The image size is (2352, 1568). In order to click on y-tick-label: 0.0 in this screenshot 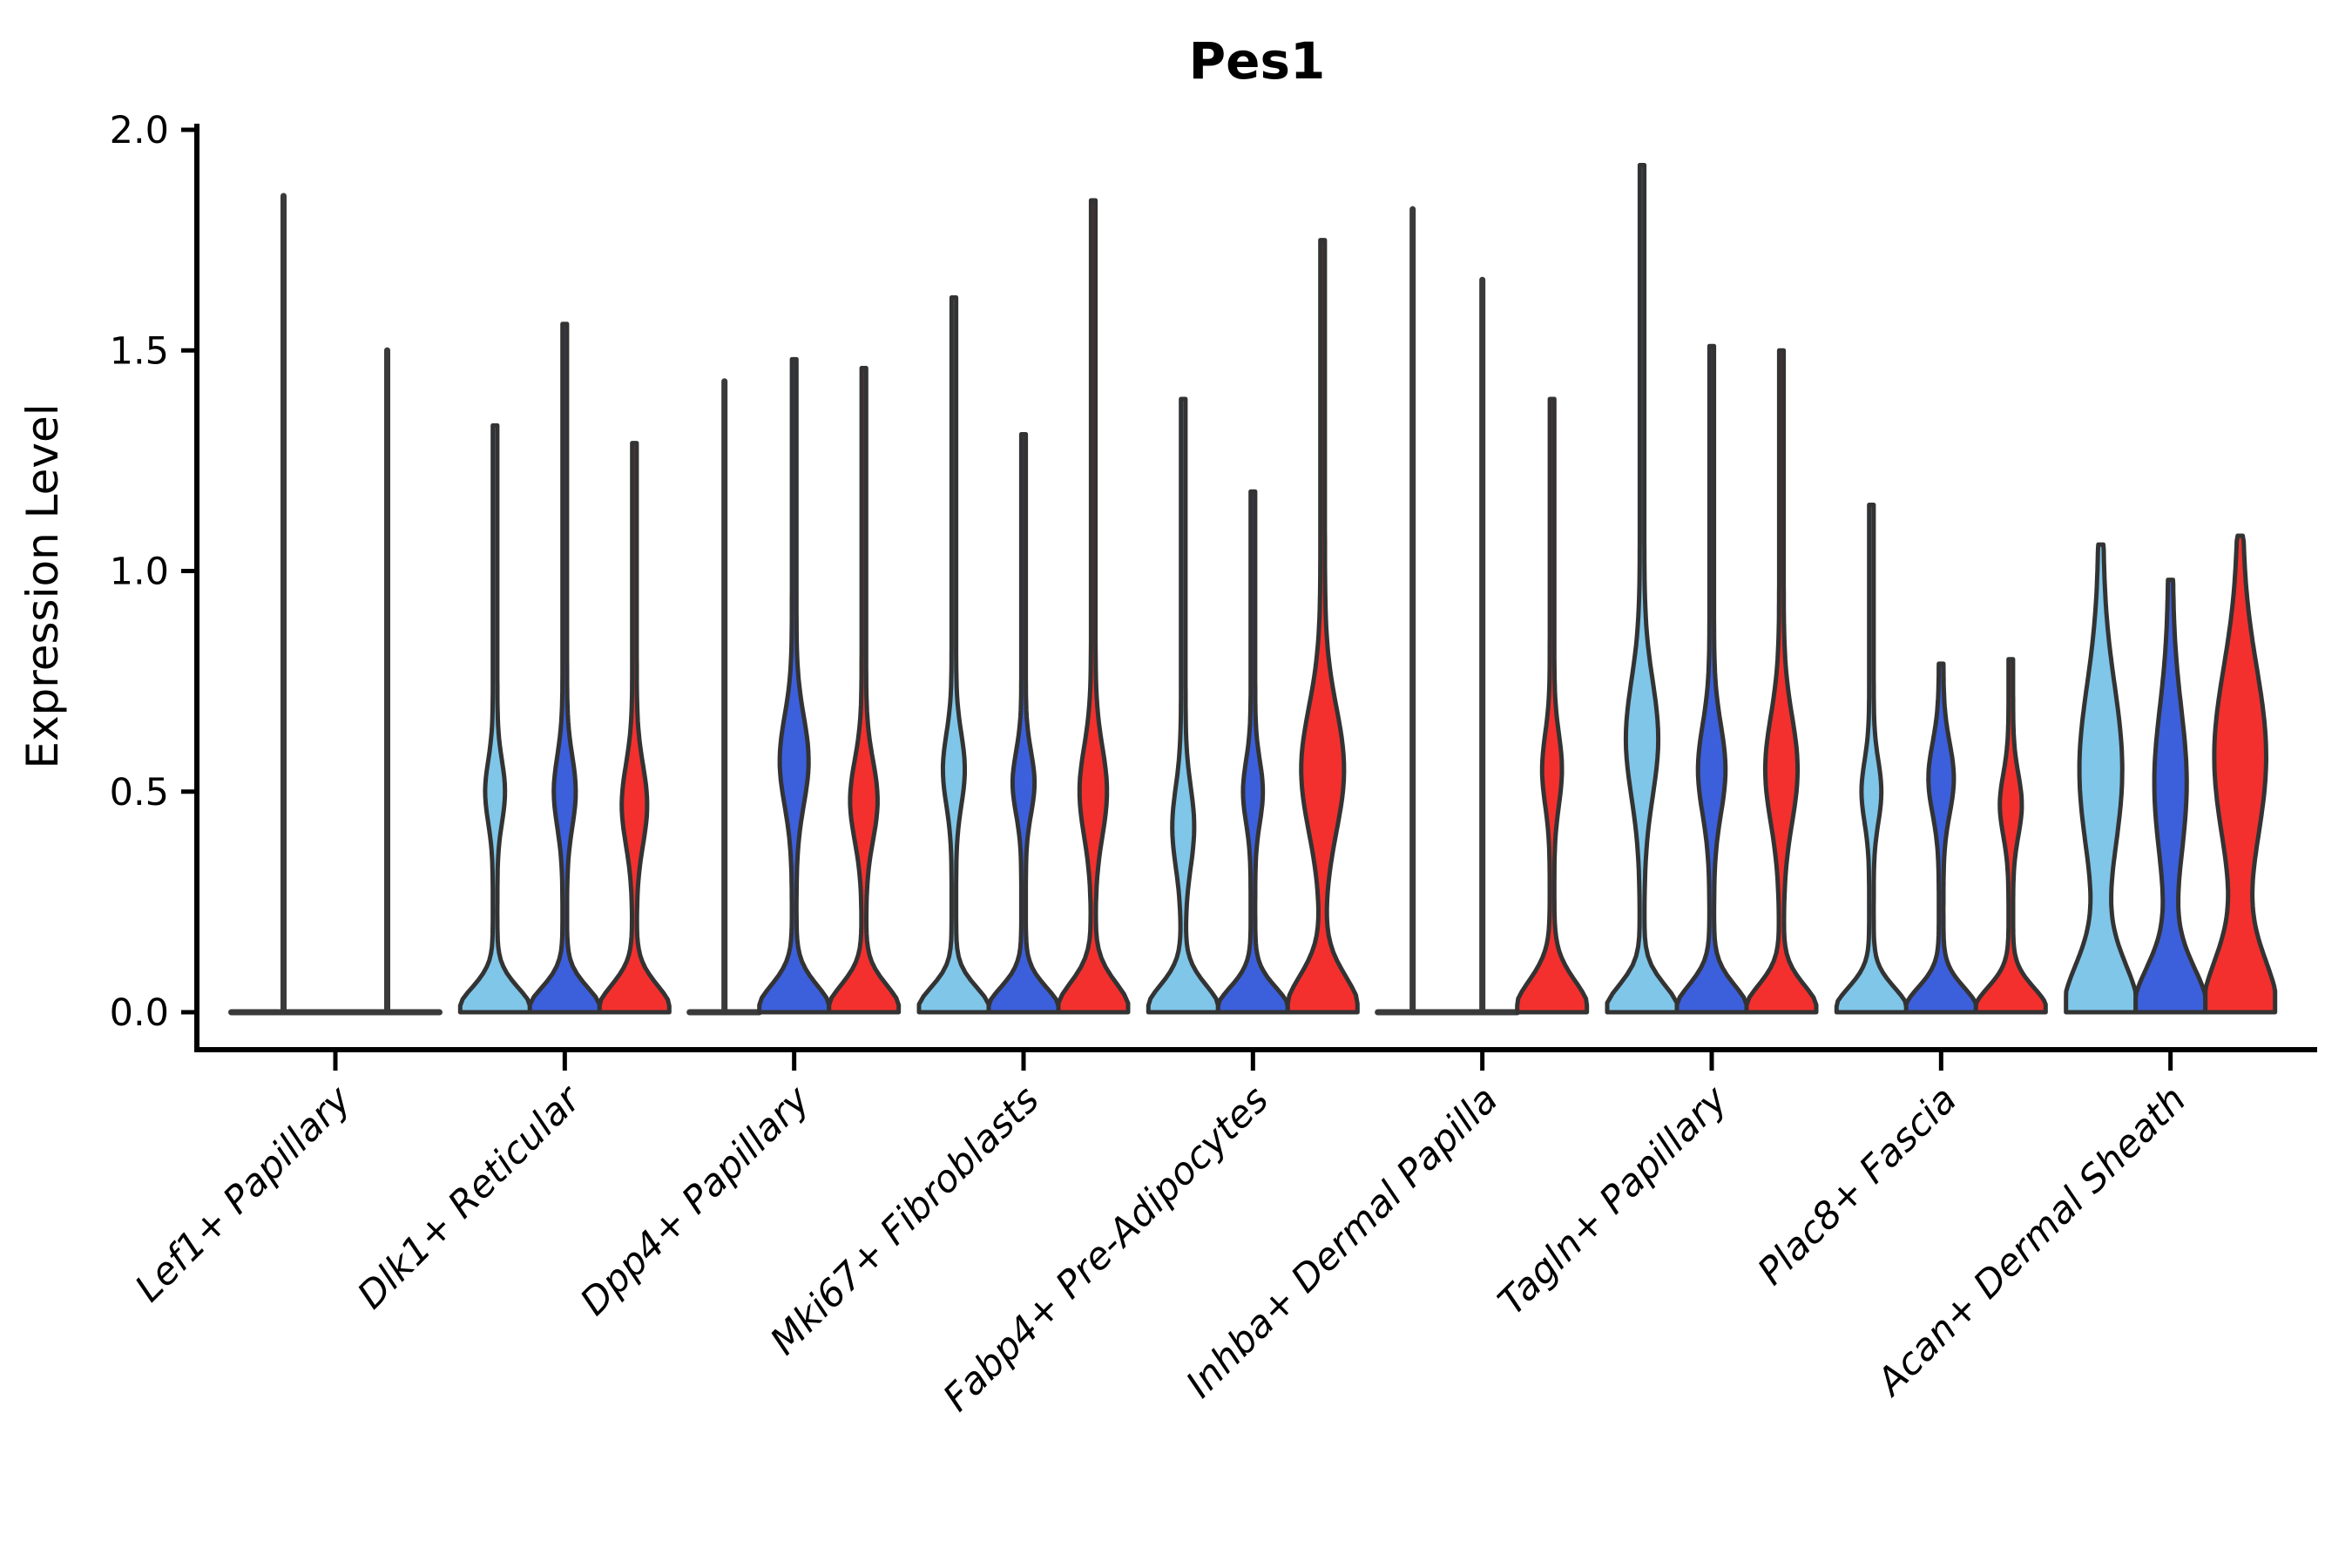, I will do `click(139, 1013)`.